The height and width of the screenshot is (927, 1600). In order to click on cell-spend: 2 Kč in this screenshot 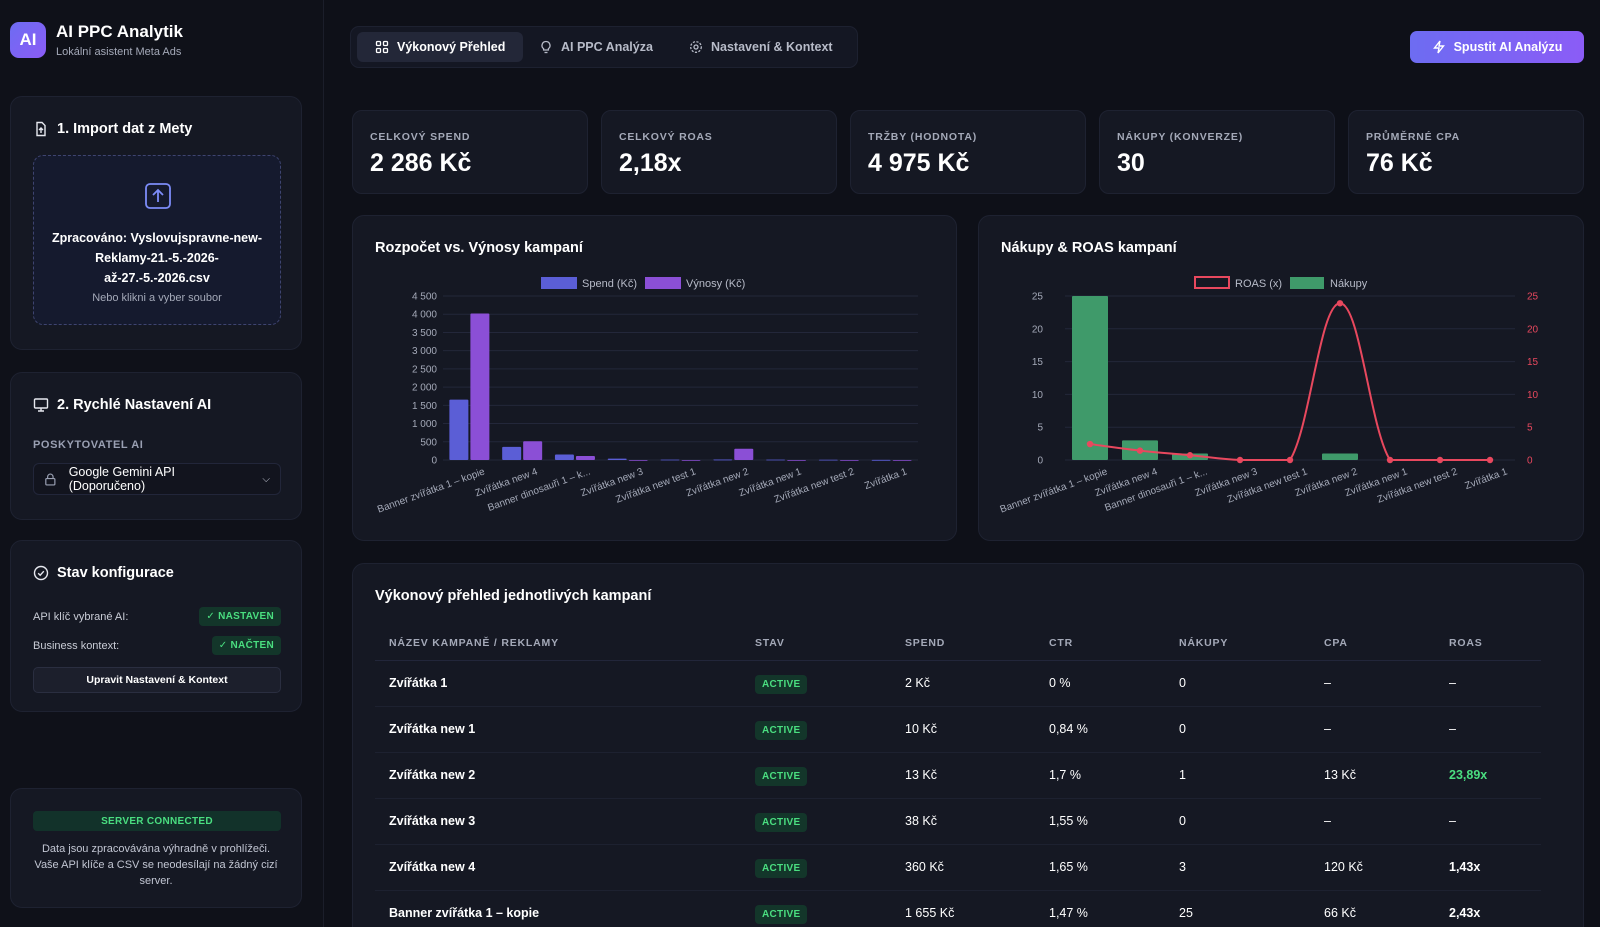, I will do `click(963, 683)`.